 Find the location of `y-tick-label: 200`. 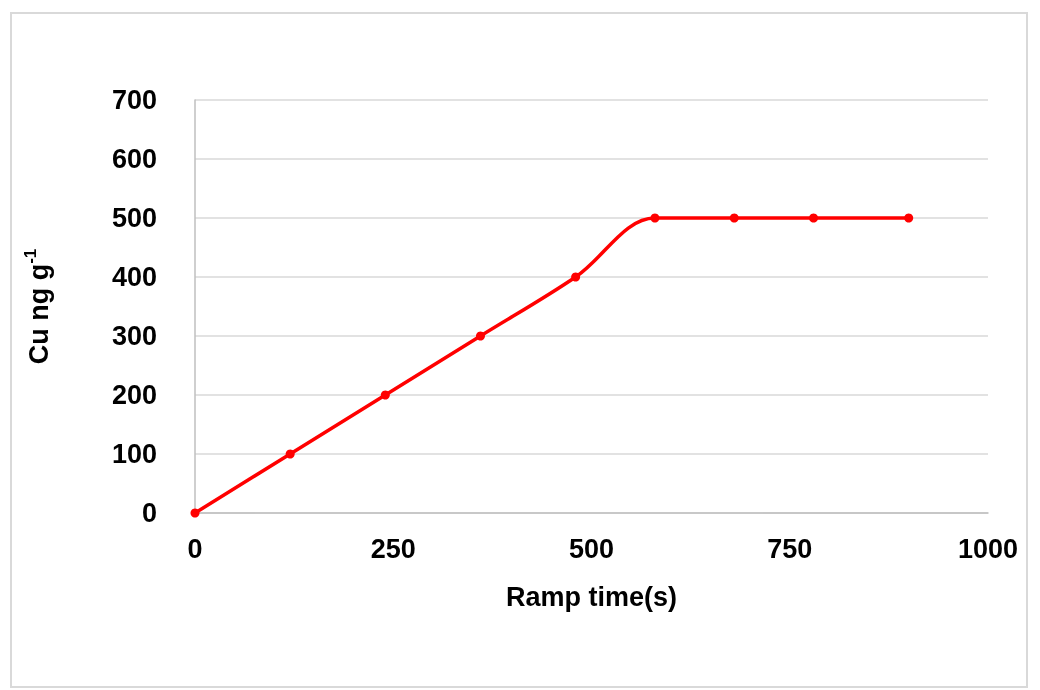

y-tick-label: 200 is located at coordinates (134, 395).